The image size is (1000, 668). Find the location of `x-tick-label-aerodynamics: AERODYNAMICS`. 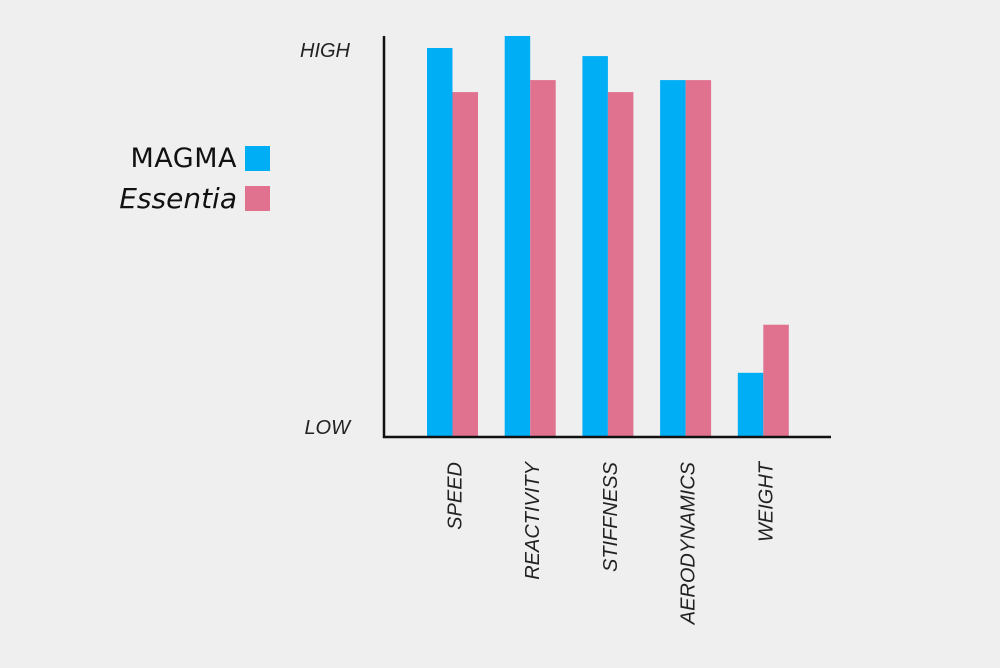

x-tick-label-aerodynamics: AERODYNAMICS is located at coordinates (689, 543).